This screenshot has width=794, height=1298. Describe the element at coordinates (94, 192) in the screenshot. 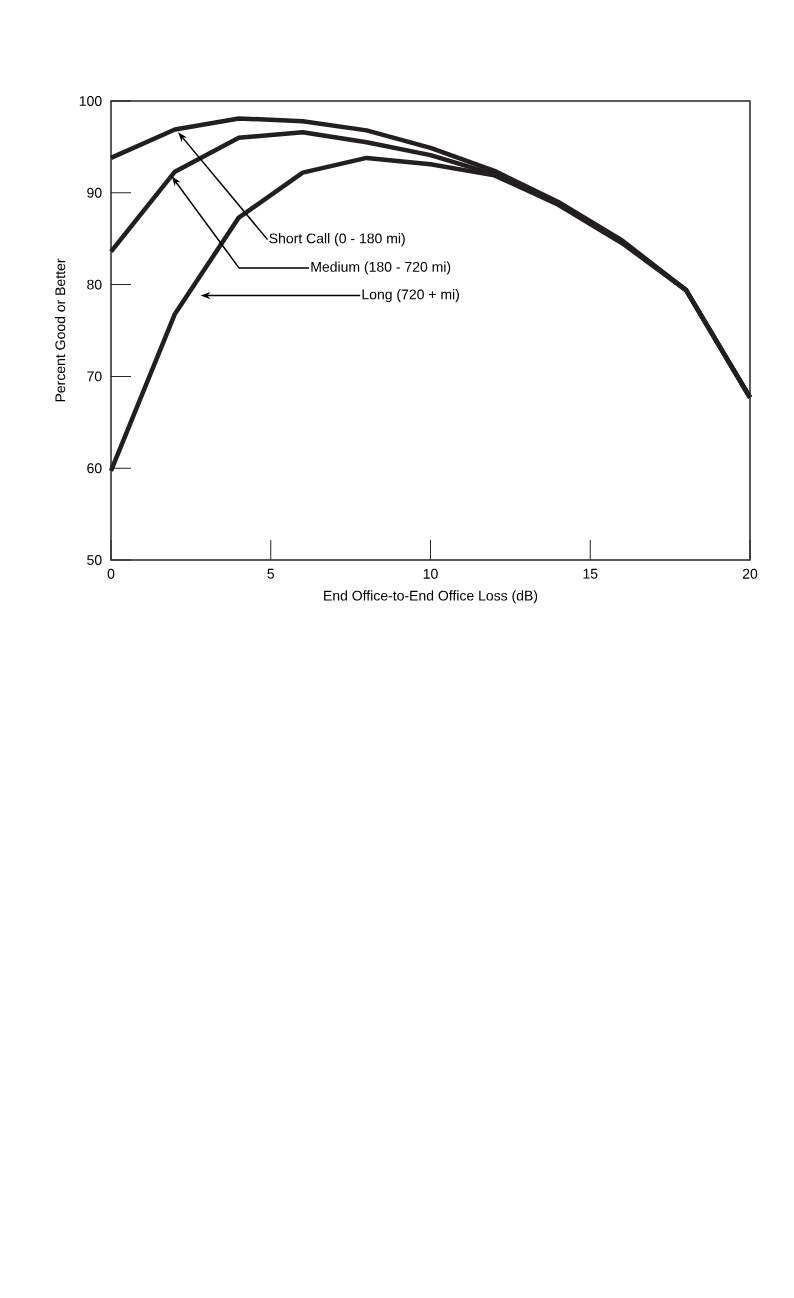

I see `y-tick-label: 90` at that location.